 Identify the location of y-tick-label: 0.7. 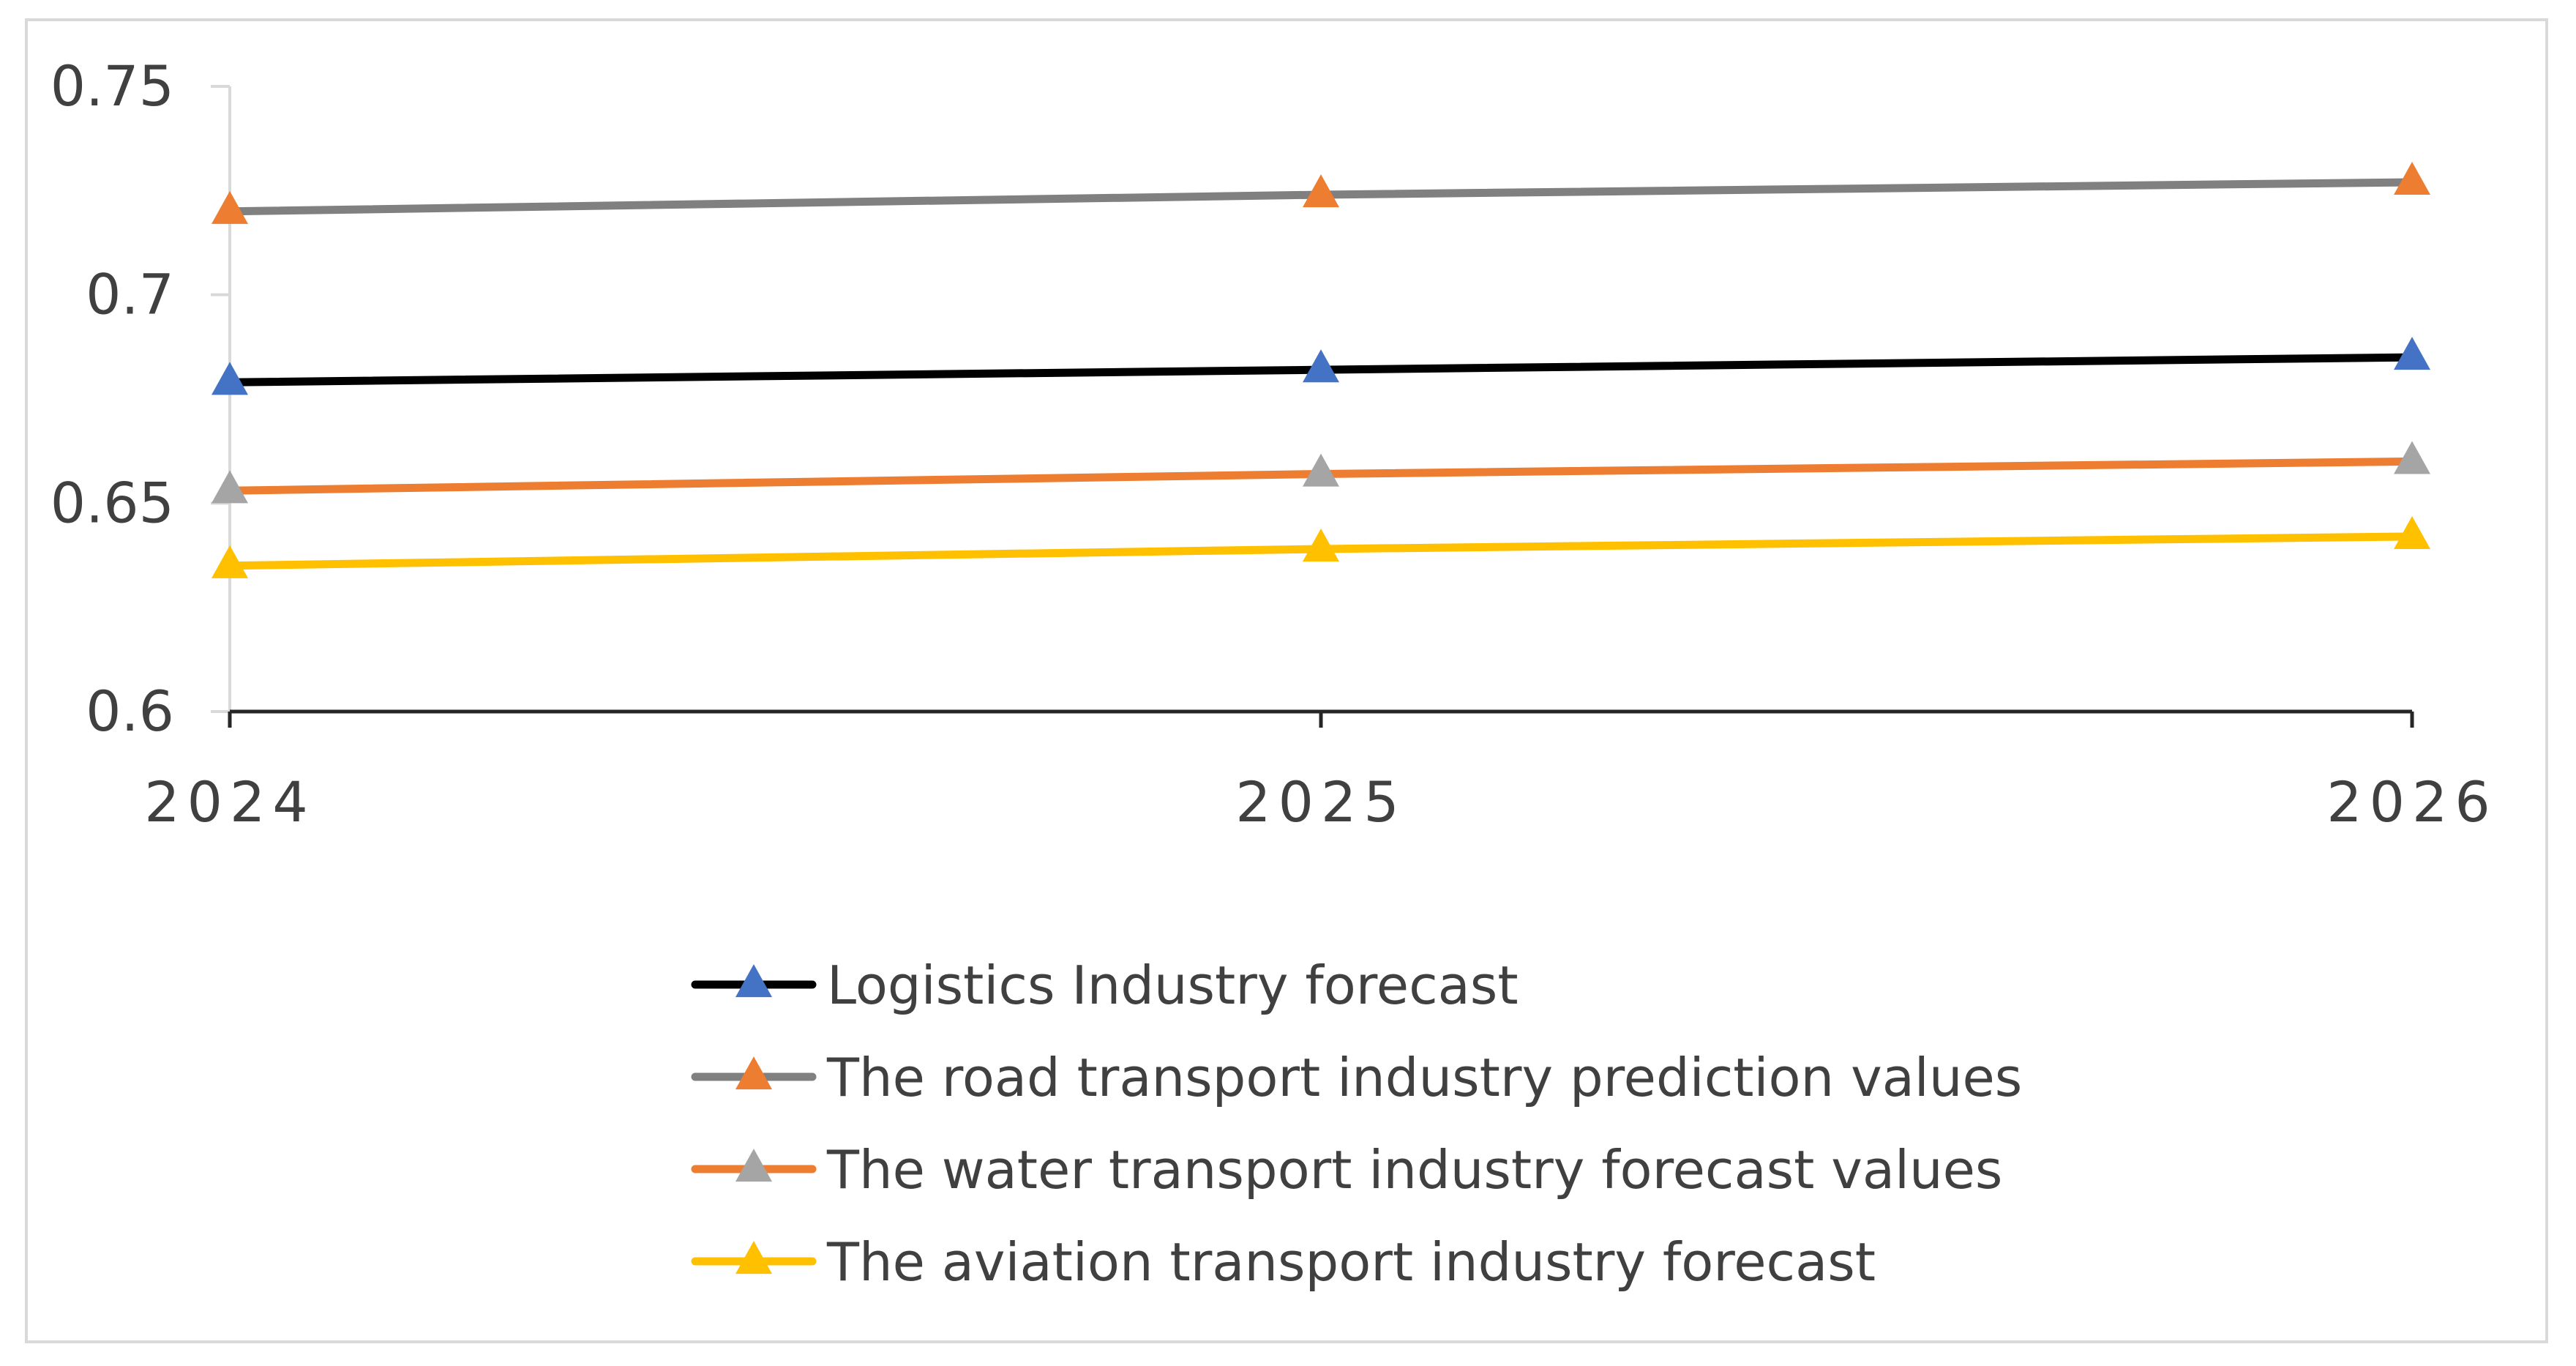
(130, 295).